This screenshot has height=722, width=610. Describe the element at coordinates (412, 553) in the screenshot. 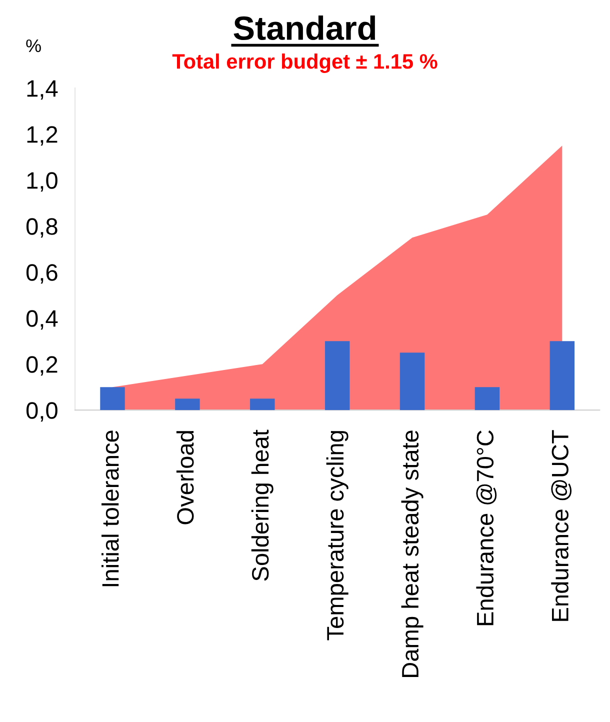

I see `x-tick-label: Damp heat steady state` at that location.